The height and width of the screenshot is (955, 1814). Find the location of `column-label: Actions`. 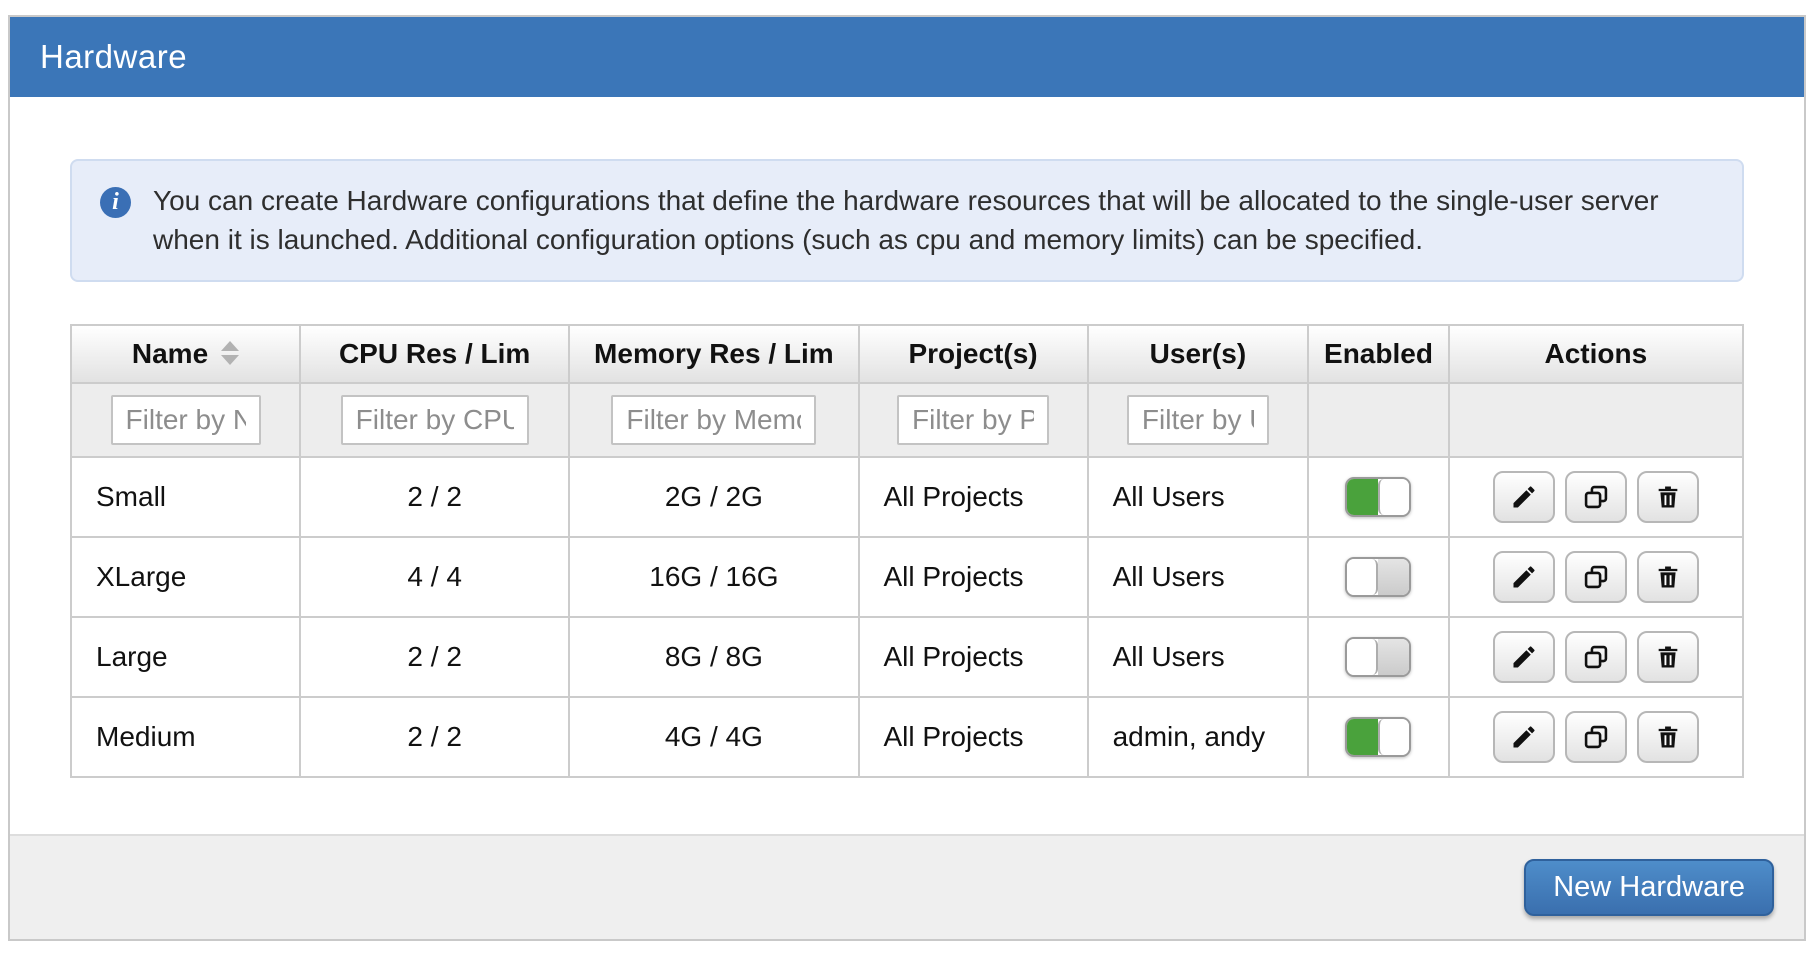

column-label: Actions is located at coordinates (1596, 354).